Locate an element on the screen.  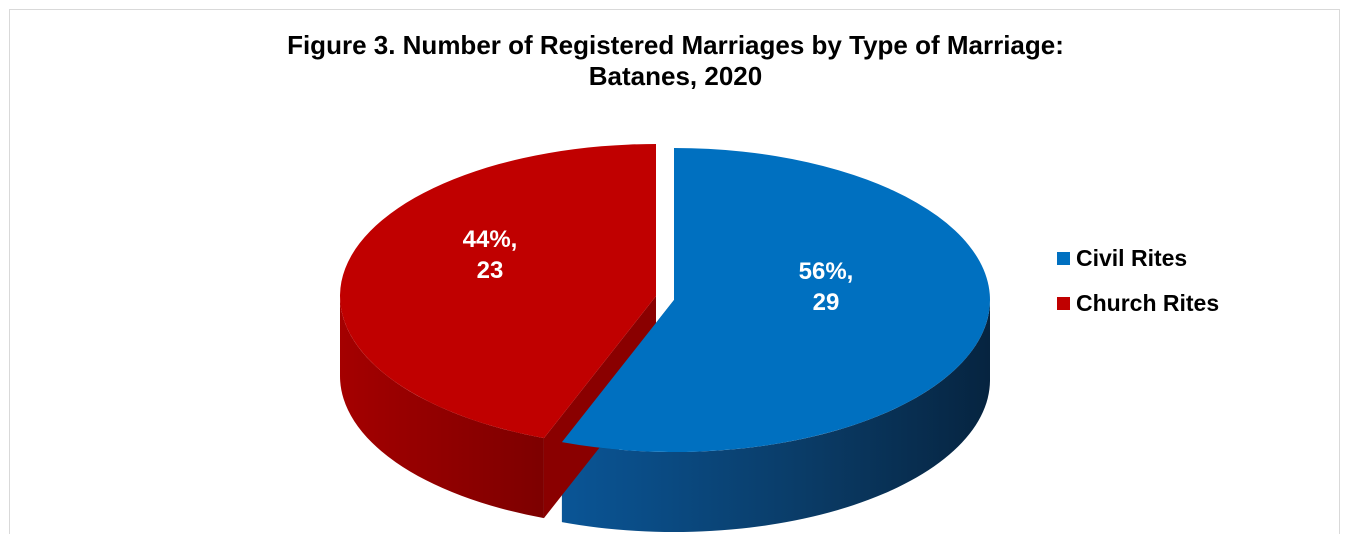
legend: Civil Rites Church Rites is located at coordinates (1138, 290).